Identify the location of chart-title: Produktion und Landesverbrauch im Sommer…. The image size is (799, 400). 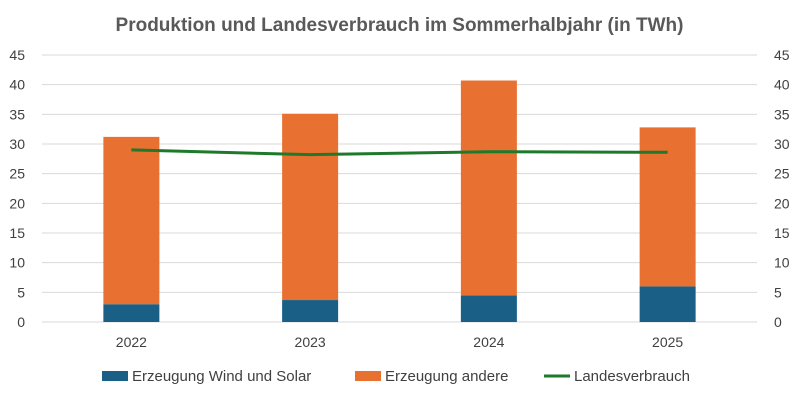
(400, 25).